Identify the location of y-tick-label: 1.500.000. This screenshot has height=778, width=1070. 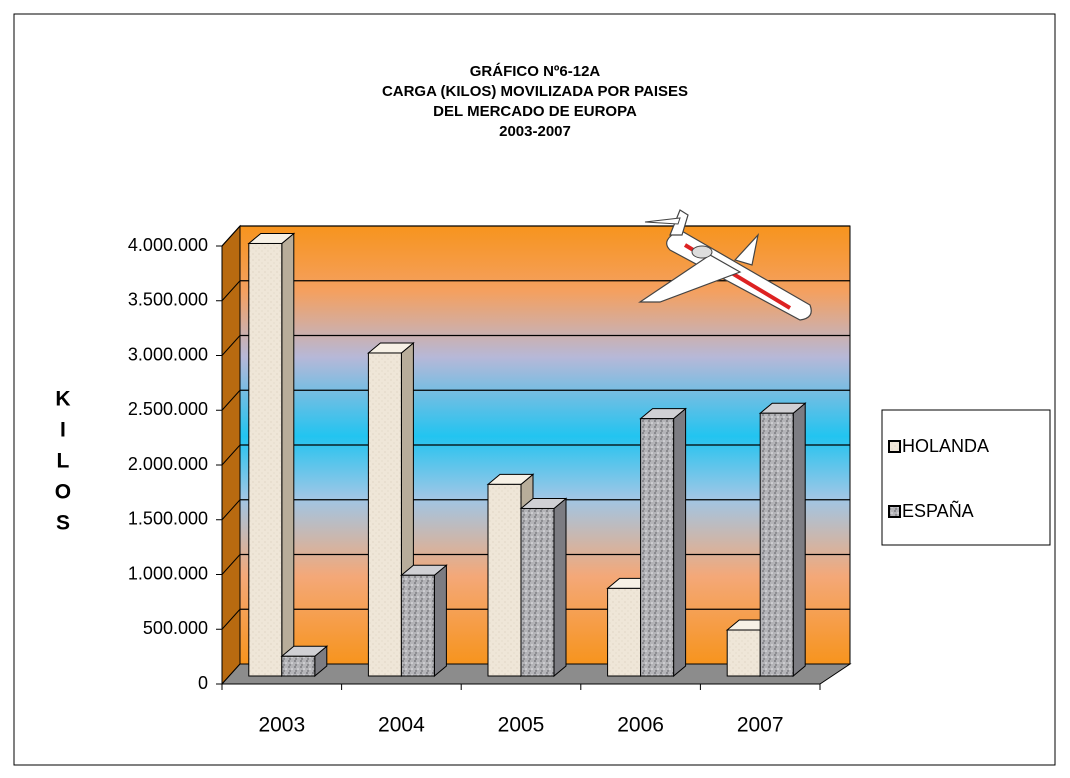
(168, 519).